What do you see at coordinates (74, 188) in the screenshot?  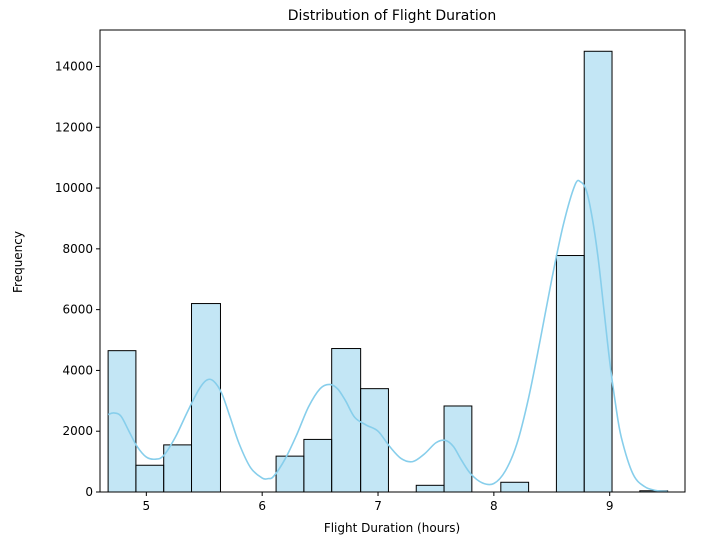 I see `y-tick-label: 10000` at bounding box center [74, 188].